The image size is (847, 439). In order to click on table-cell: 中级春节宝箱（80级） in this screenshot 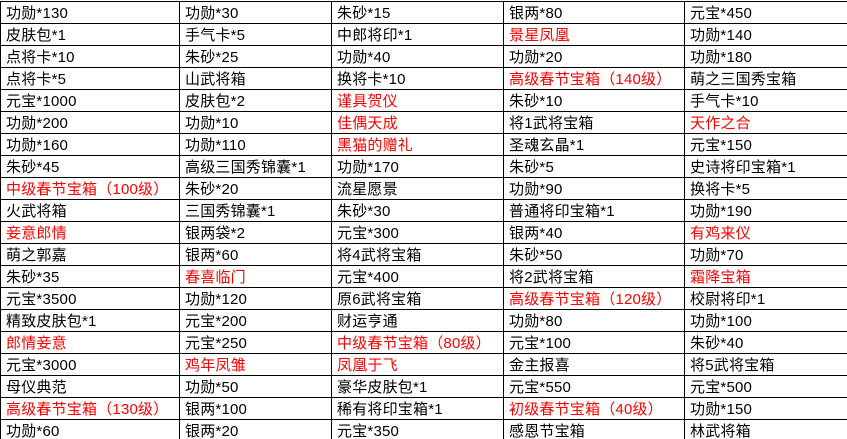, I will do `click(417, 342)`.